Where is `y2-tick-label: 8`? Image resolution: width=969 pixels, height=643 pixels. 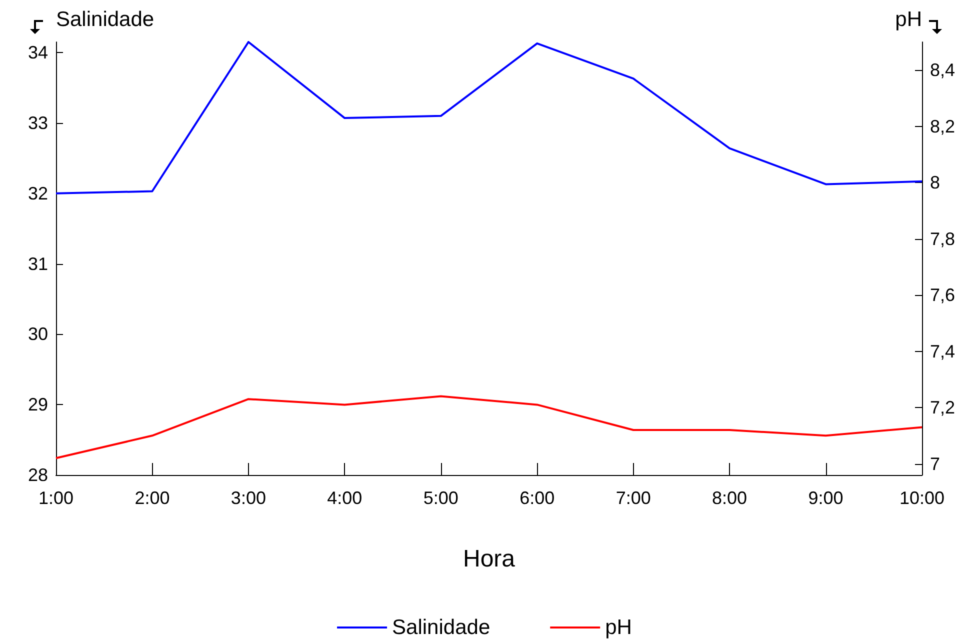
y2-tick-label: 8 is located at coordinates (935, 182).